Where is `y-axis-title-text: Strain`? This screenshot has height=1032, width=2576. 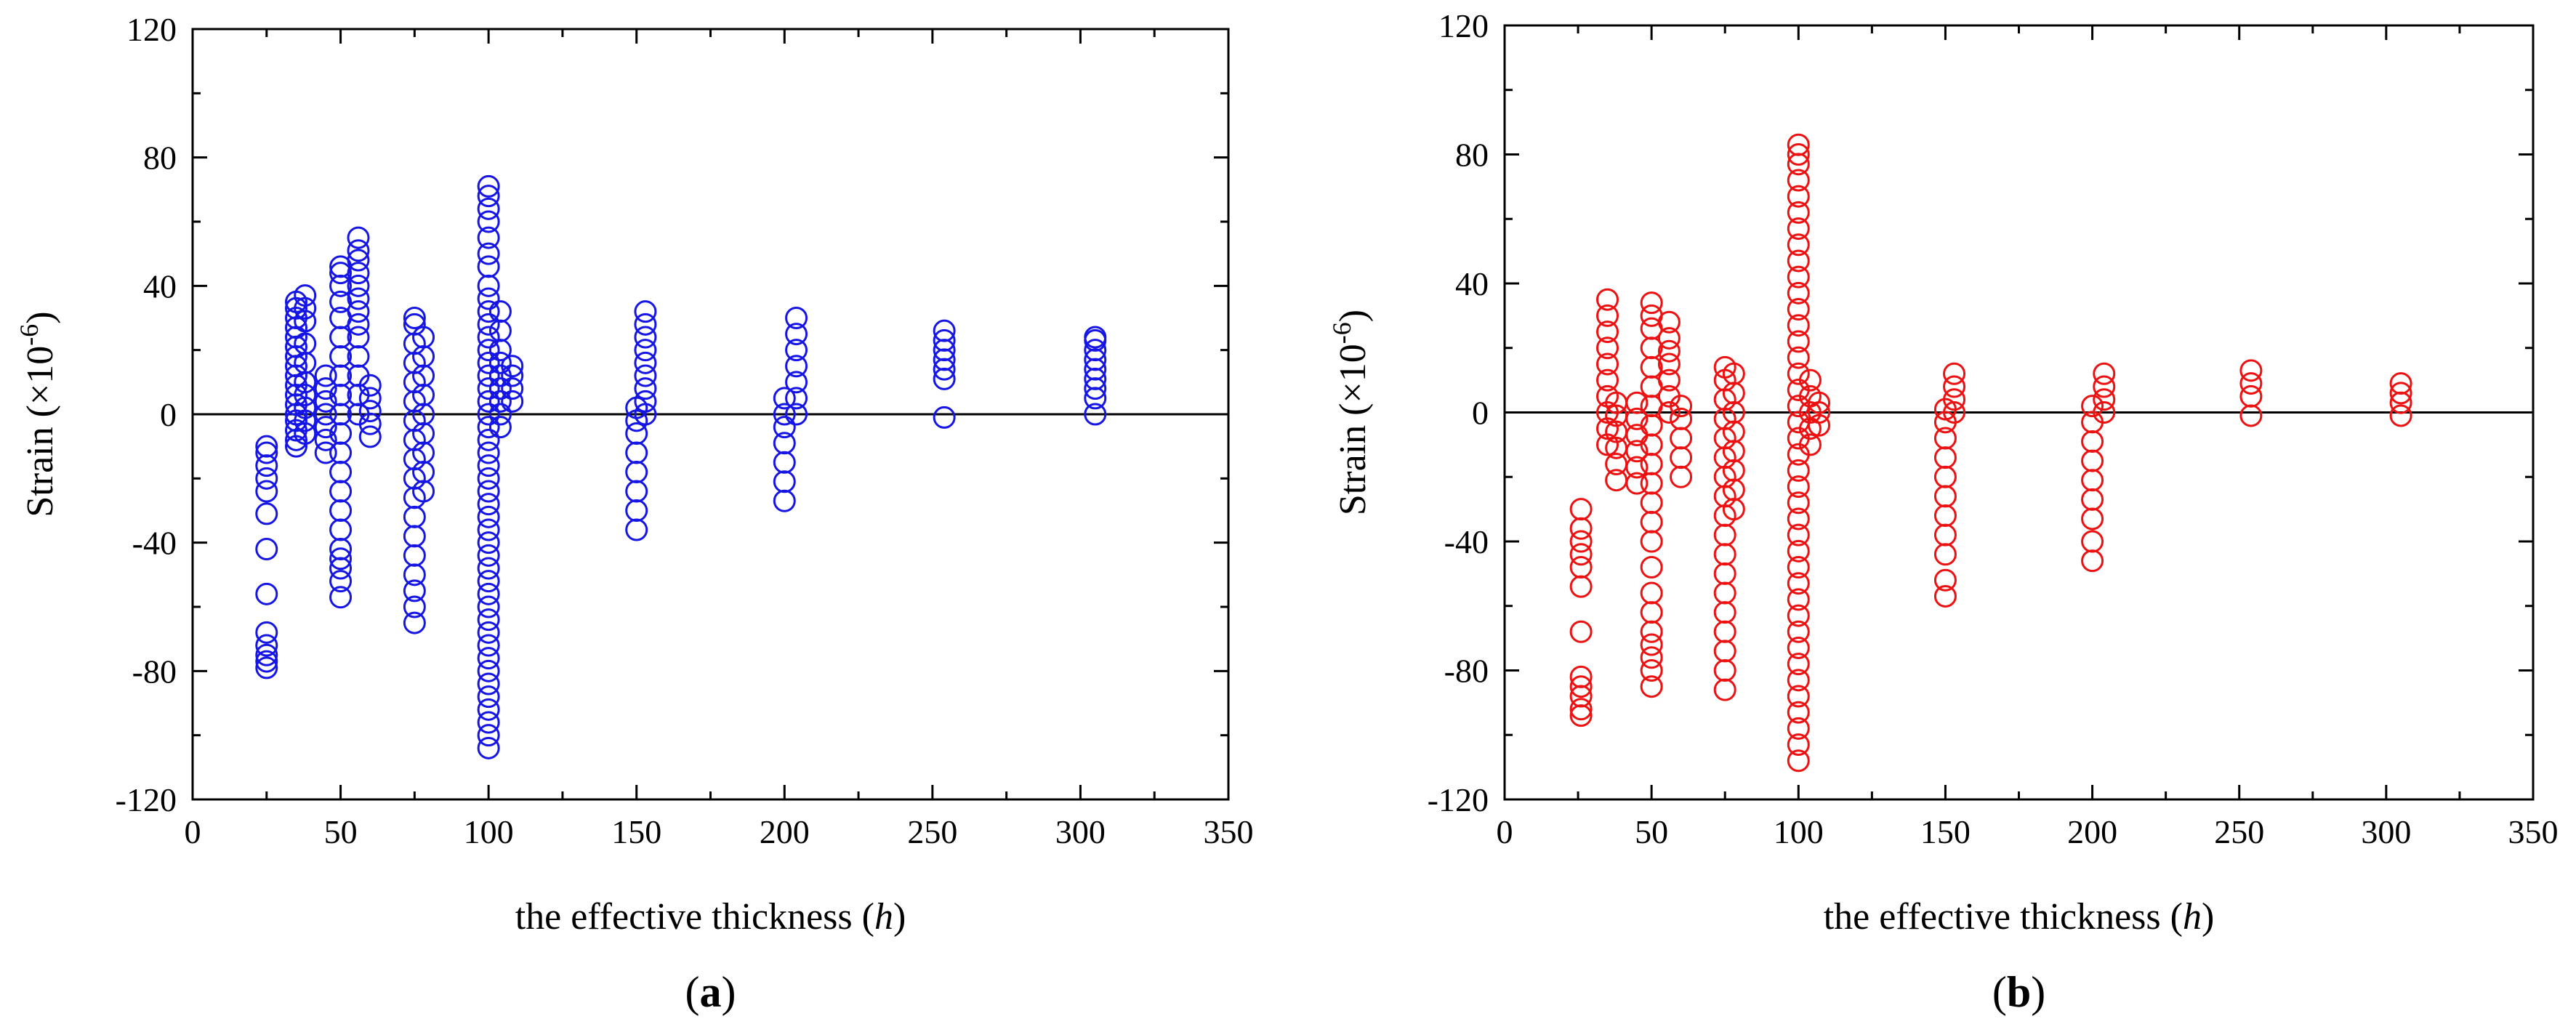 y-axis-title-text: Strain is located at coordinates (40, 472).